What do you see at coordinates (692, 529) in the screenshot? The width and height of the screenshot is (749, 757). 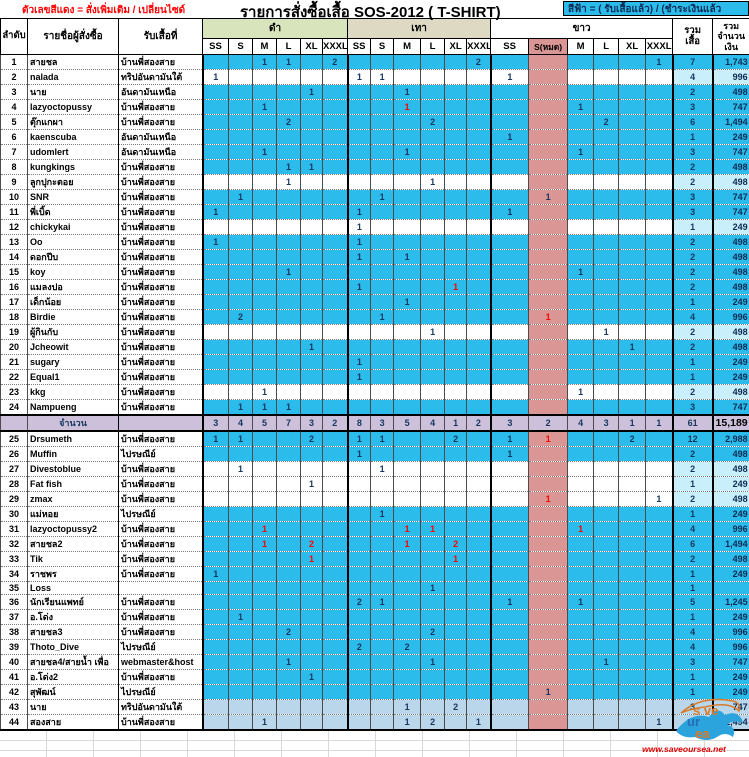 I see `row-total-shirts: 4` at bounding box center [692, 529].